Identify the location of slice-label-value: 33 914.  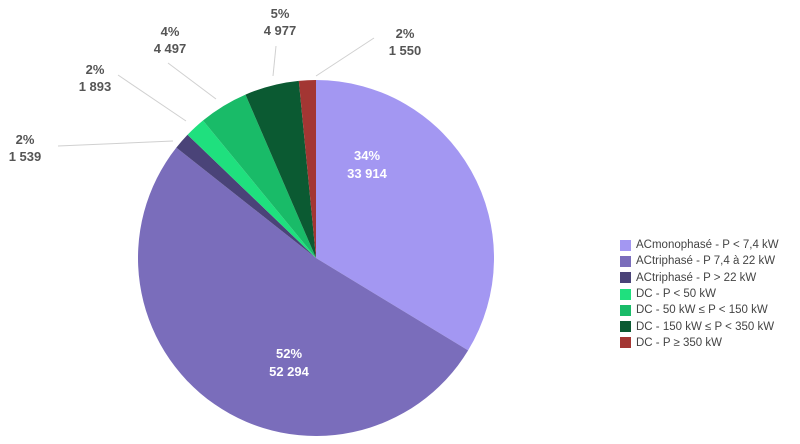
(367, 173).